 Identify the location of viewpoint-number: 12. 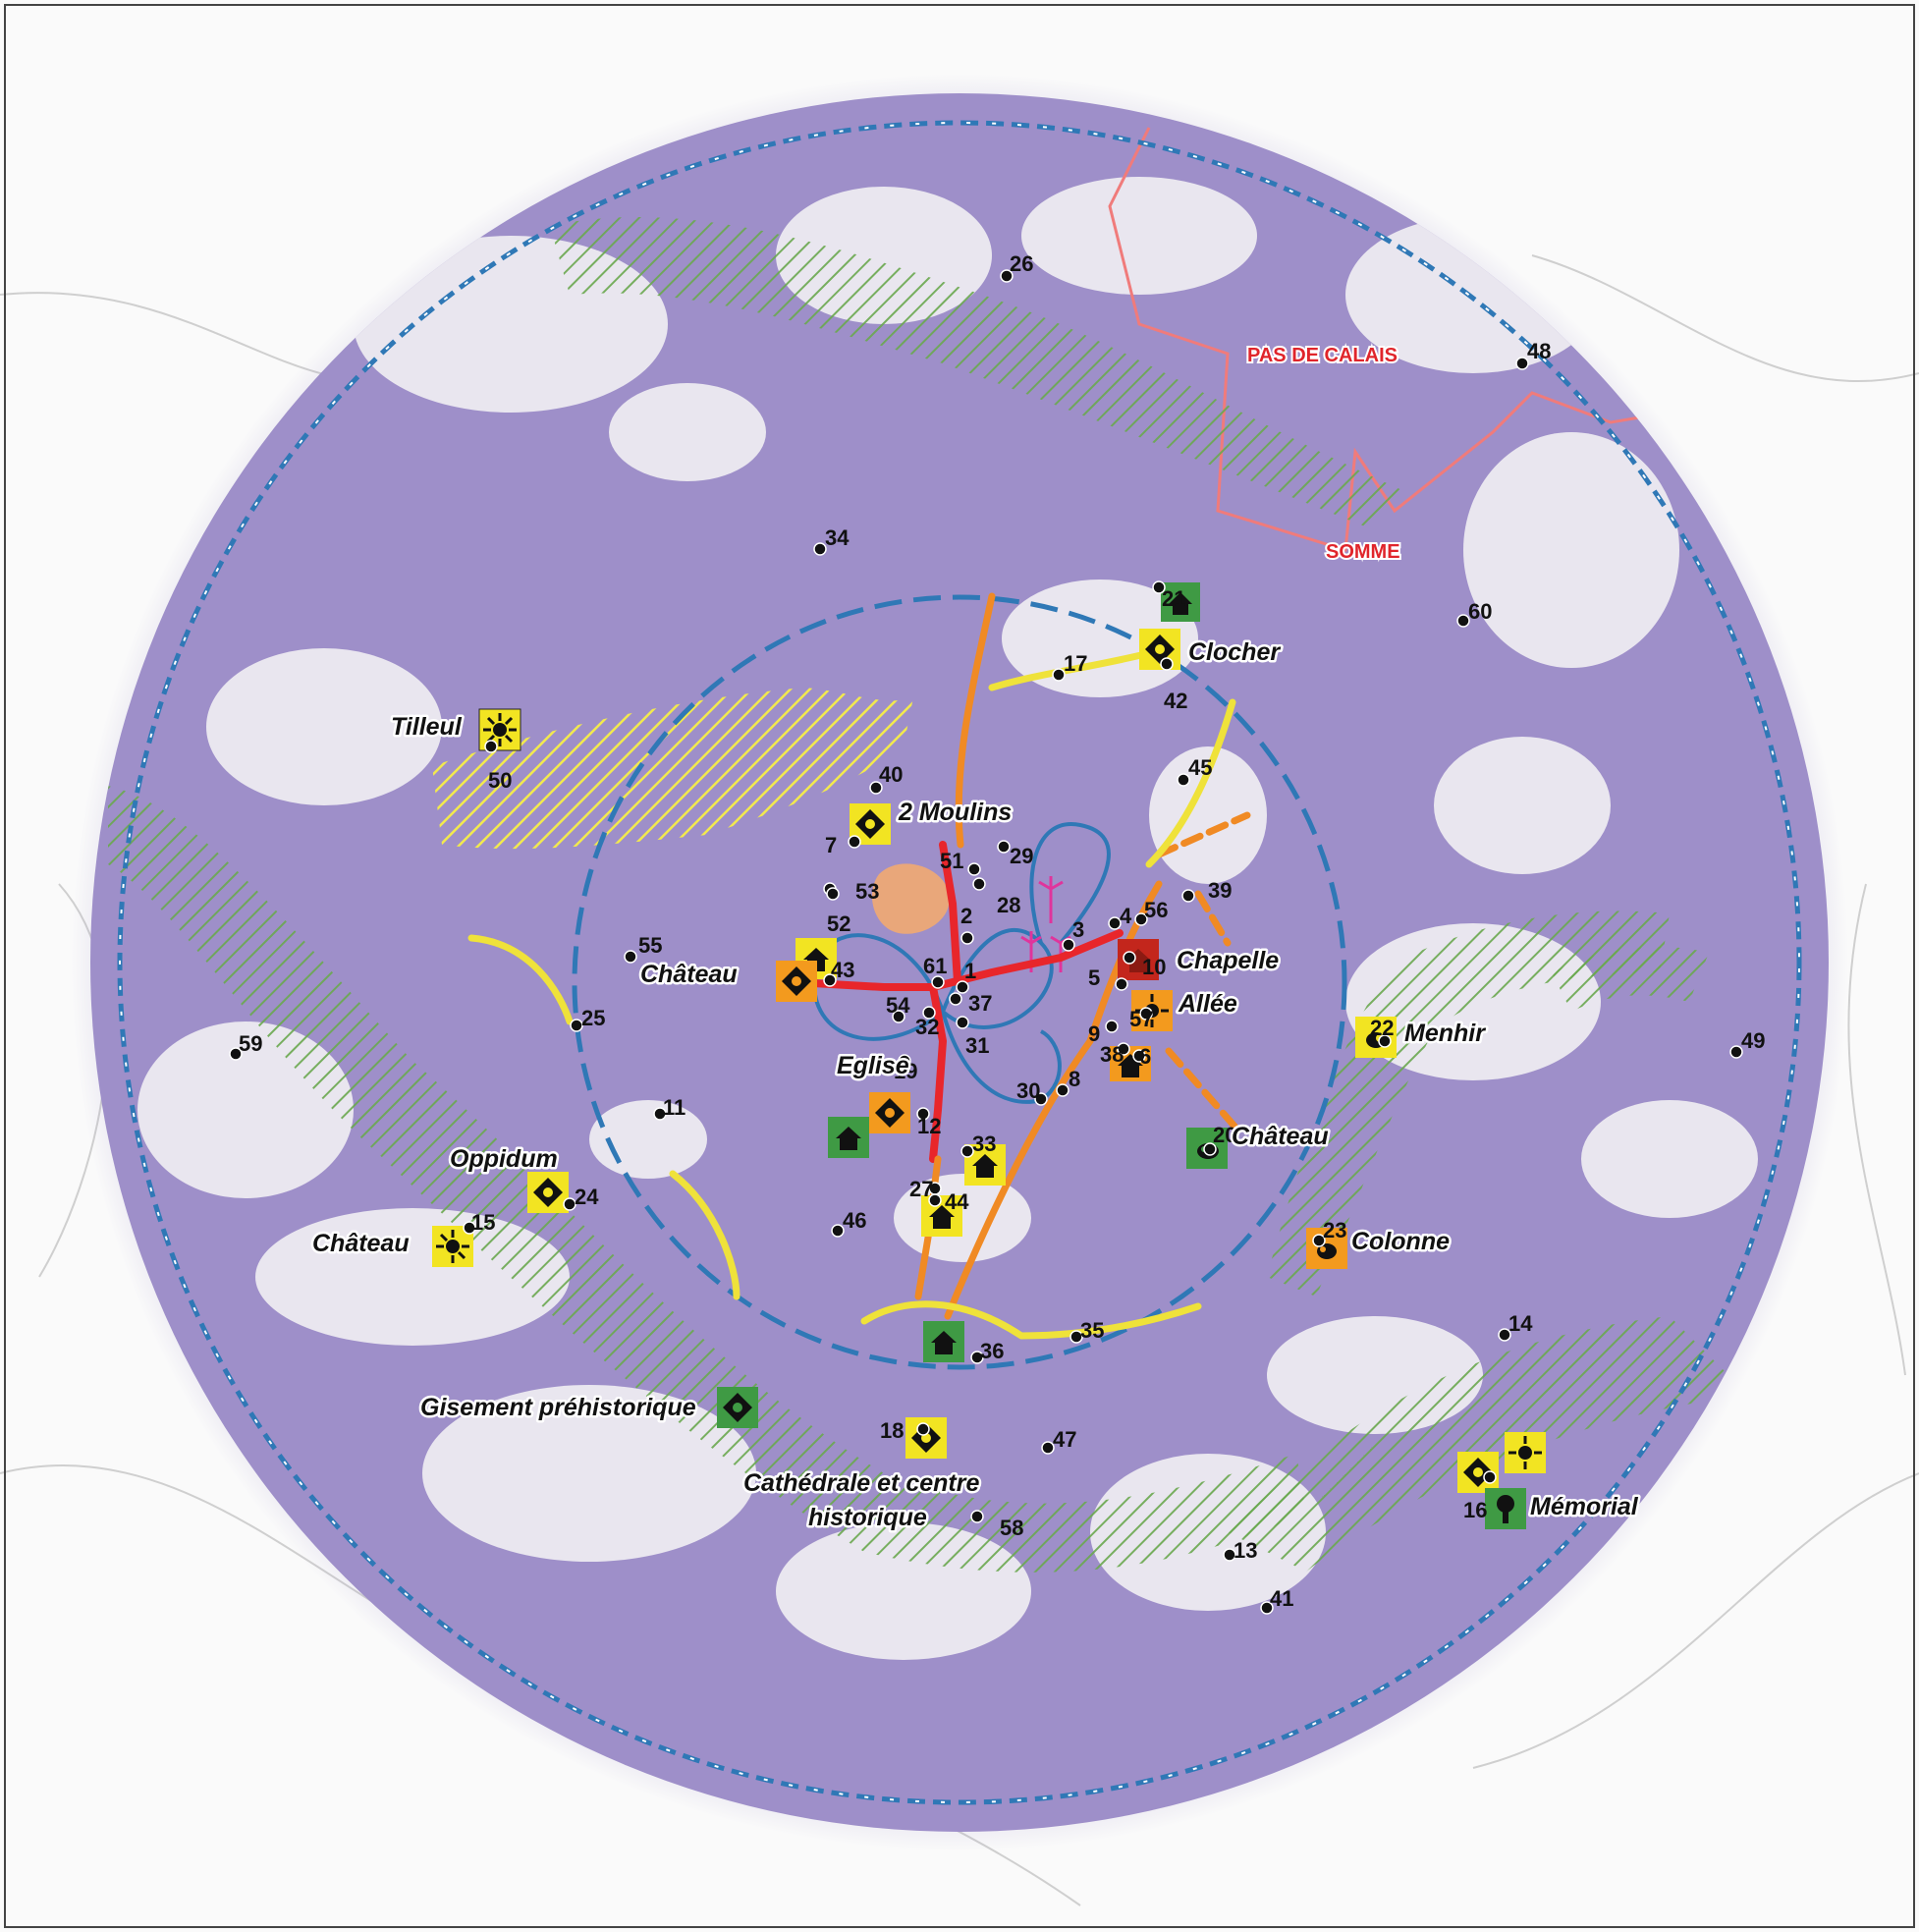
(929, 1126).